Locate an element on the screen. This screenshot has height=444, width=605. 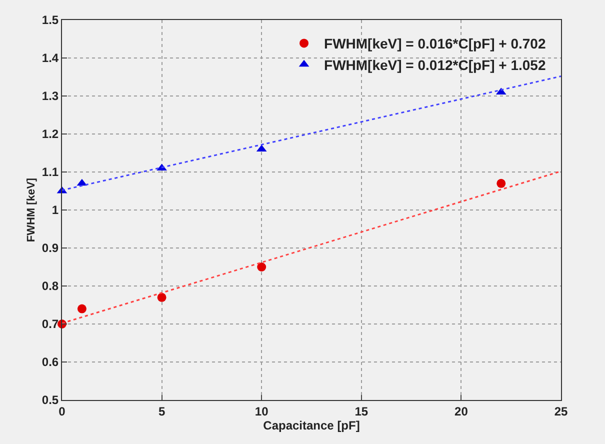
y-tick-label: 0.5 is located at coordinates (50, 400).